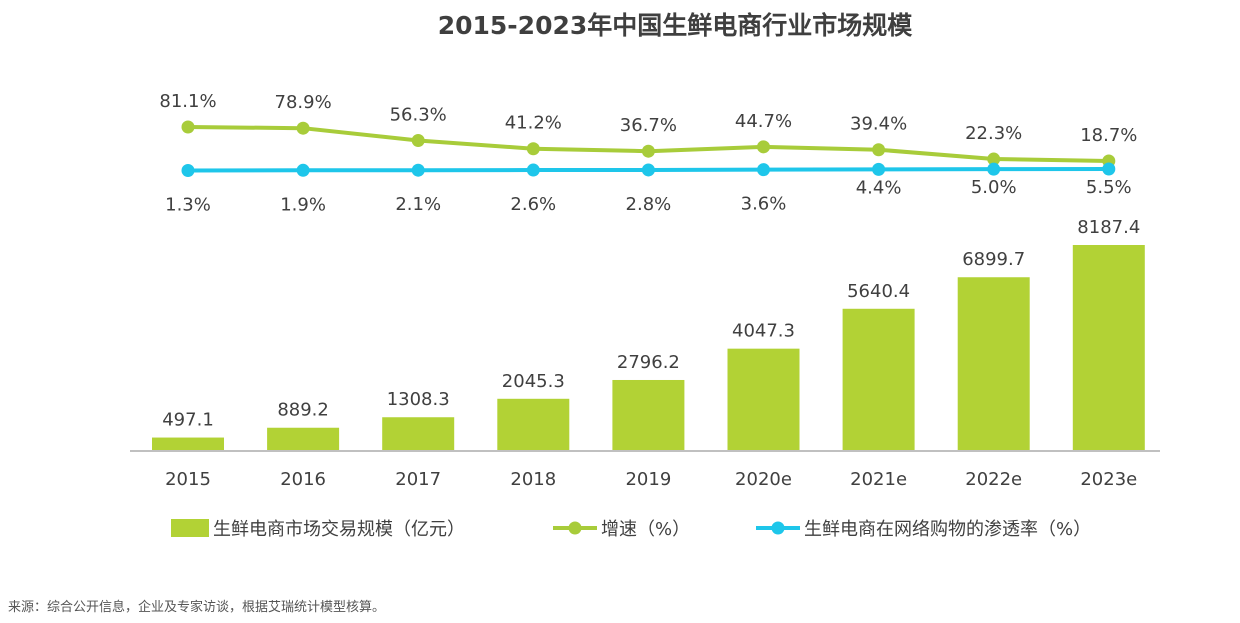 The width and height of the screenshot is (1240, 623). Describe the element at coordinates (878, 479) in the screenshot. I see `x-tick-label: 2021e` at that location.